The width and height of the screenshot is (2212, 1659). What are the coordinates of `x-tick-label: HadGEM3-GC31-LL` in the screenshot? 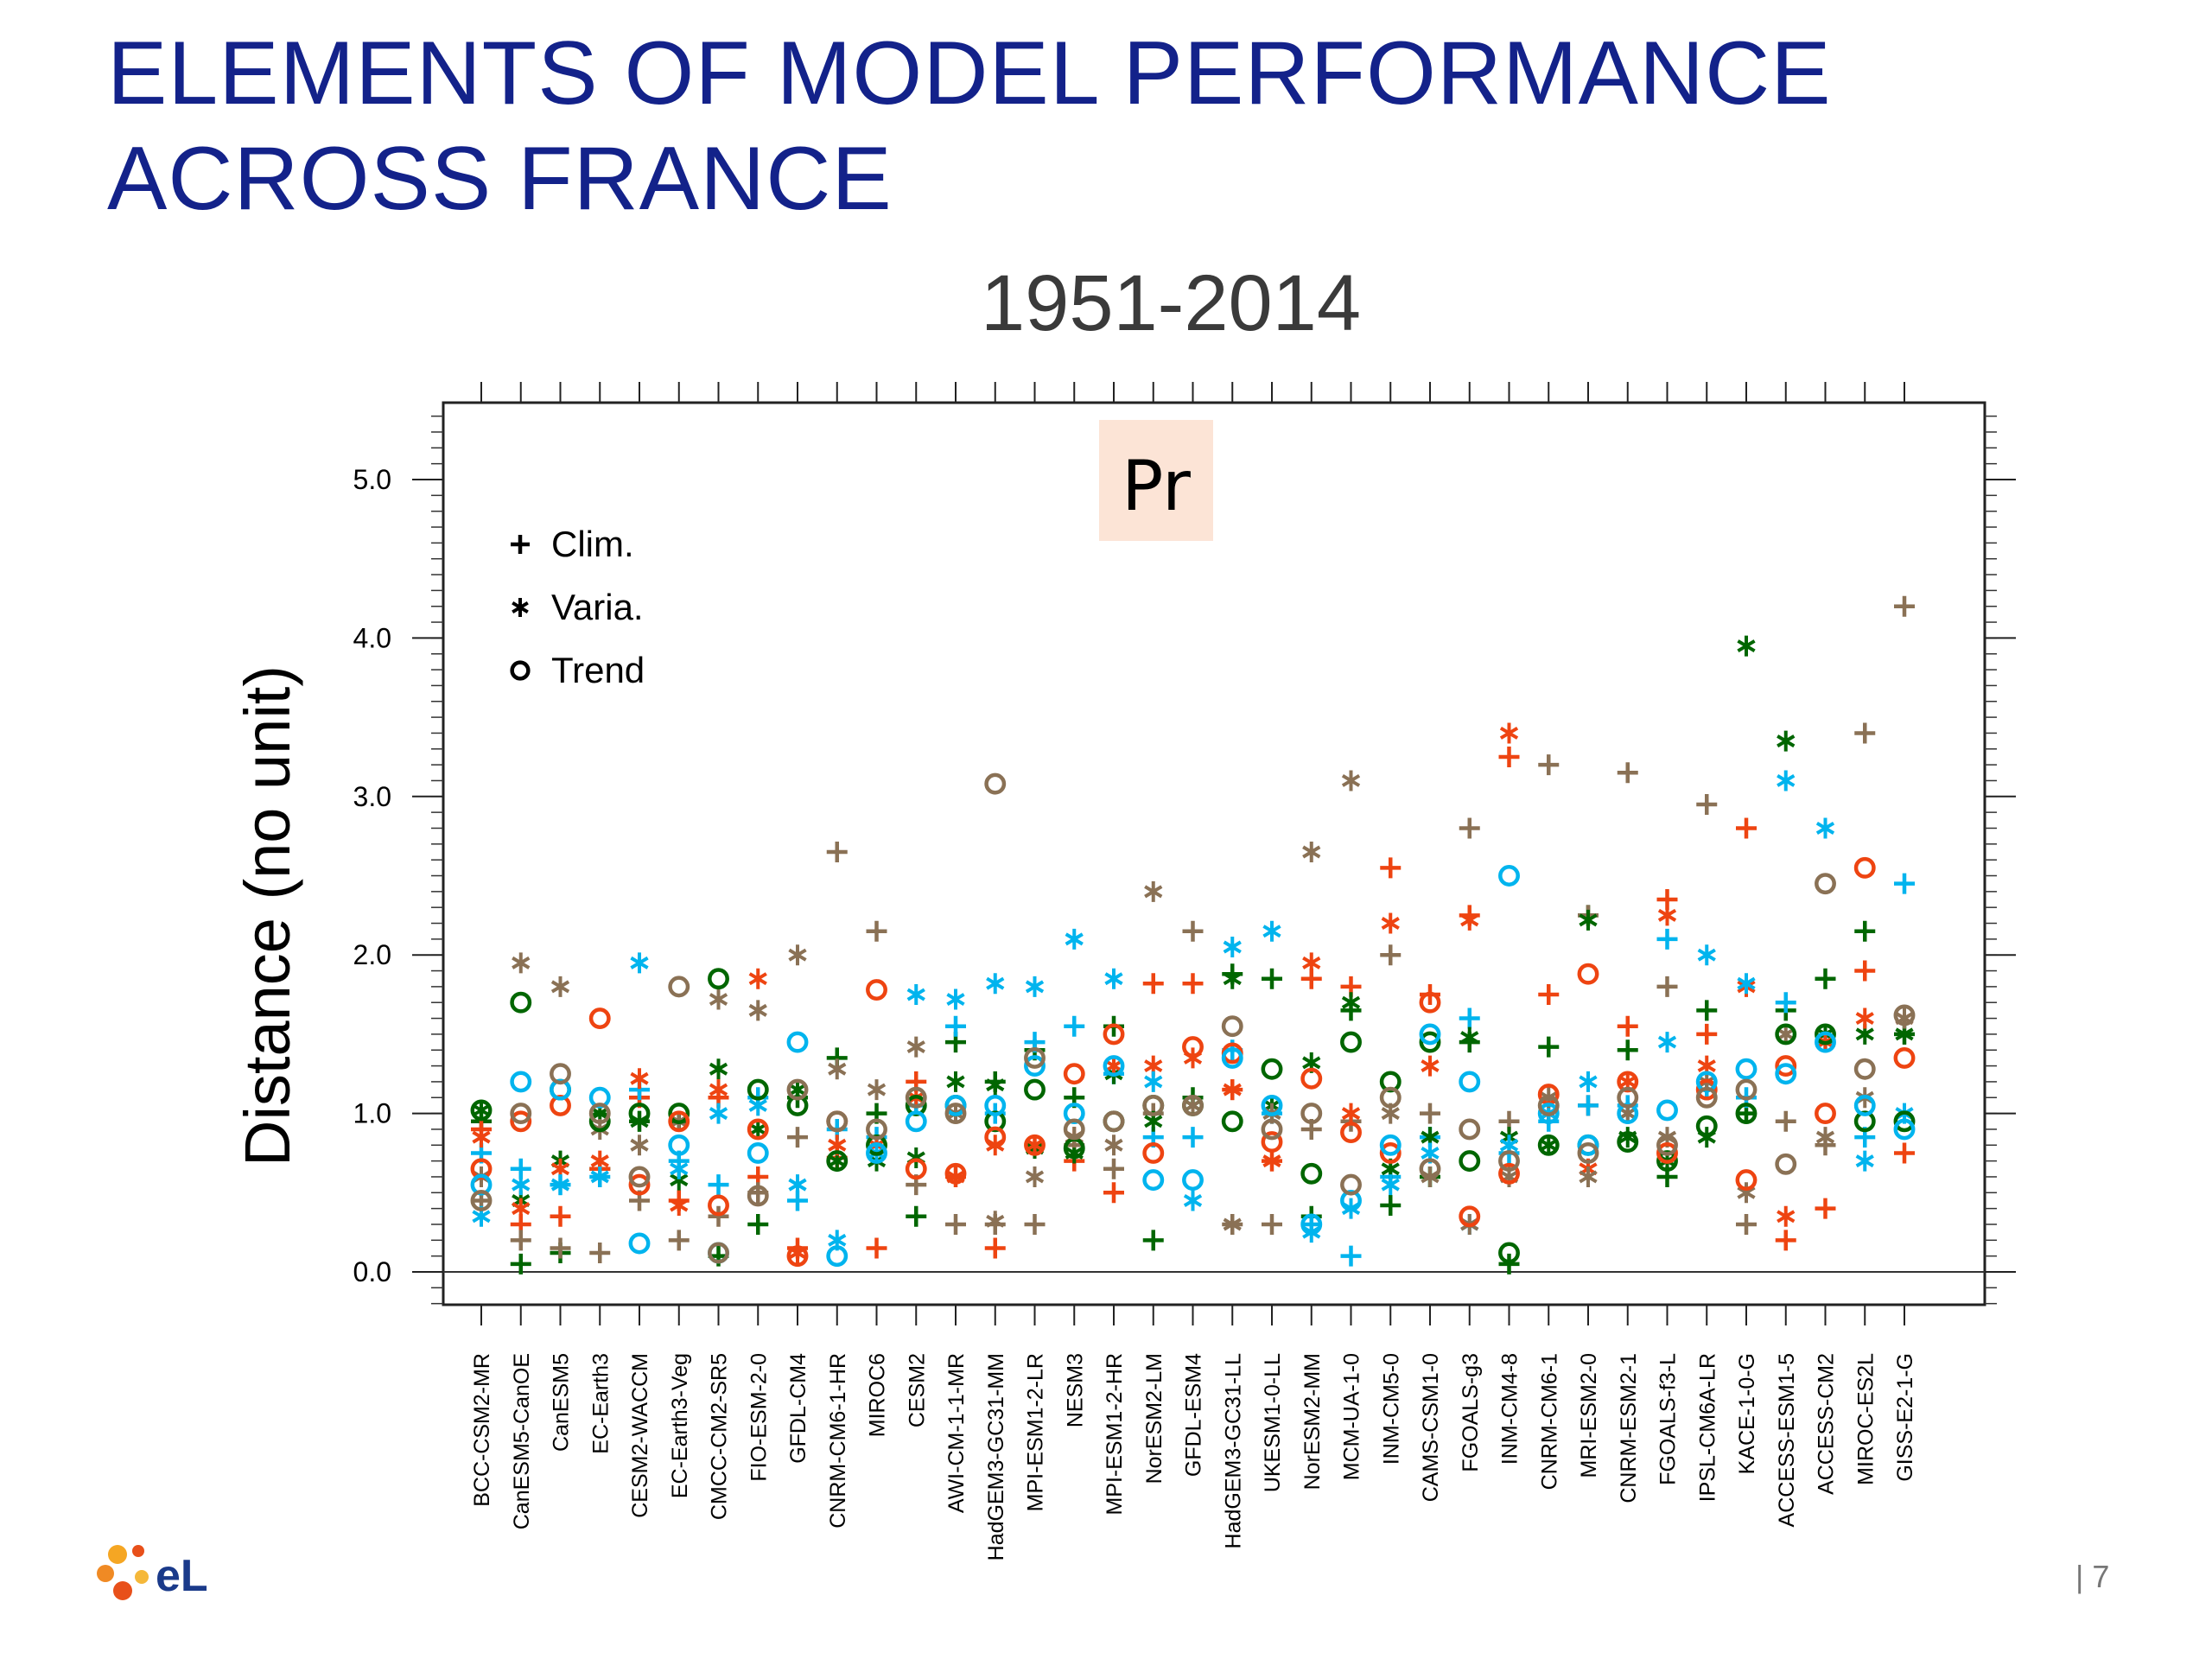 It's located at (1233, 1451).